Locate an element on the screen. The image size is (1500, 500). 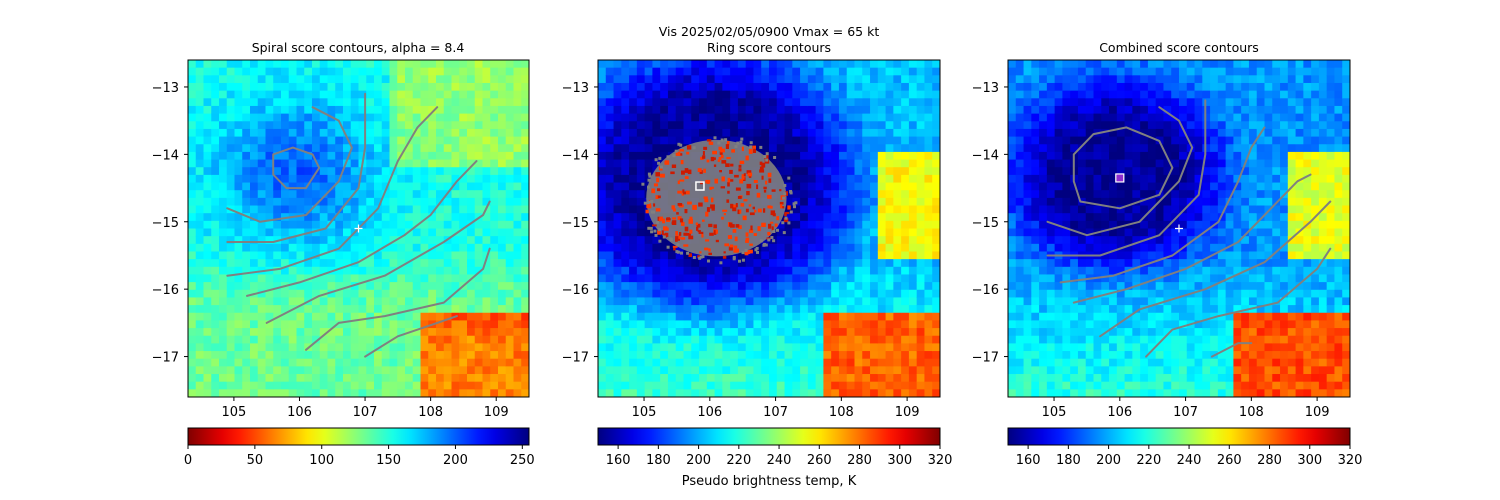
panel2-xtick-label: 109 is located at coordinates (907, 412).